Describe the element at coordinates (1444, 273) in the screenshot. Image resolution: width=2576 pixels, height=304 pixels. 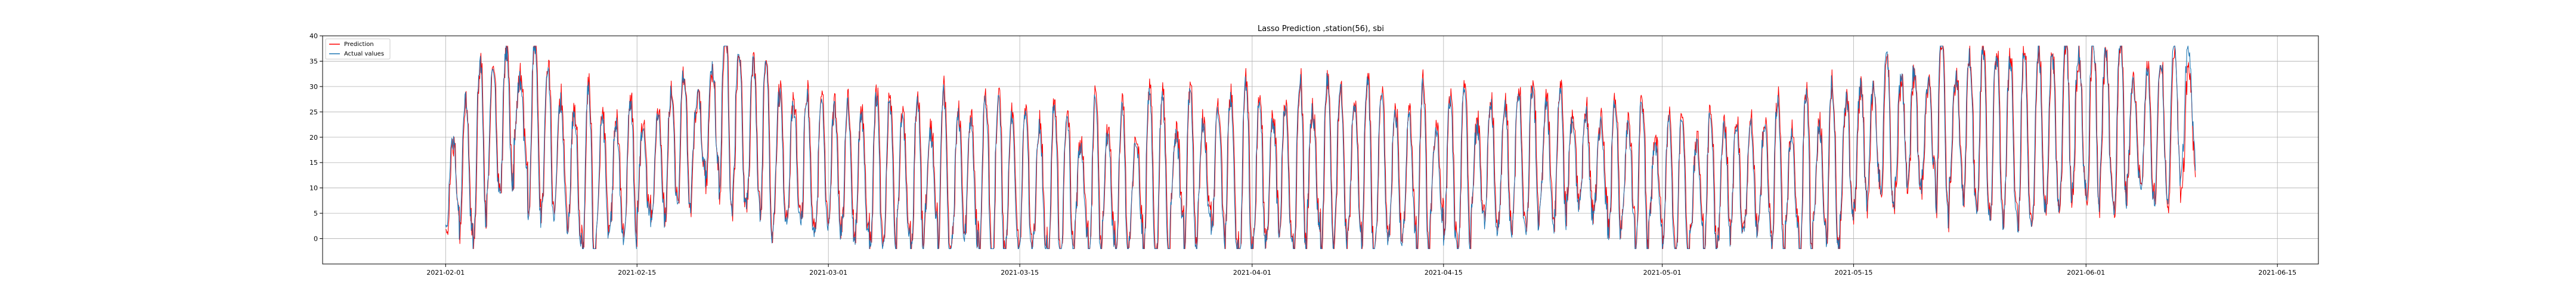
I see `x-tick-label: 2021-04-15` at that location.